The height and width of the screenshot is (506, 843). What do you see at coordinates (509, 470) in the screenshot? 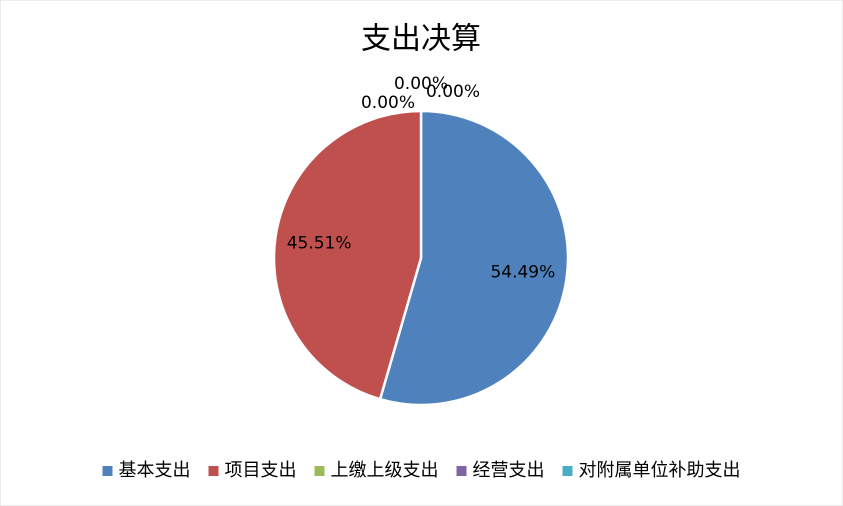
I see `legend-label: 经营支出` at bounding box center [509, 470].